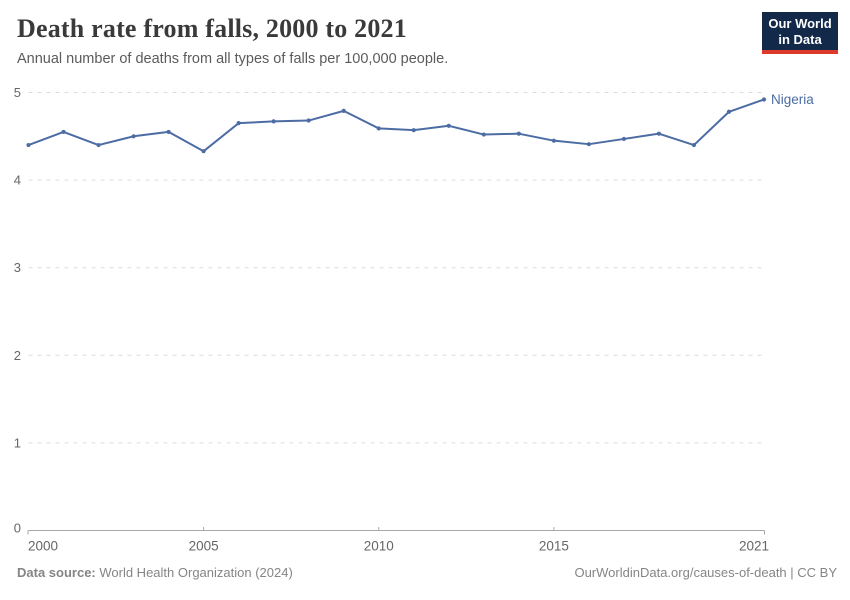 Image resolution: width=850 pixels, height=600 pixels. Describe the element at coordinates (792, 99) in the screenshot. I see `series-end-label: Nigeria` at that location.